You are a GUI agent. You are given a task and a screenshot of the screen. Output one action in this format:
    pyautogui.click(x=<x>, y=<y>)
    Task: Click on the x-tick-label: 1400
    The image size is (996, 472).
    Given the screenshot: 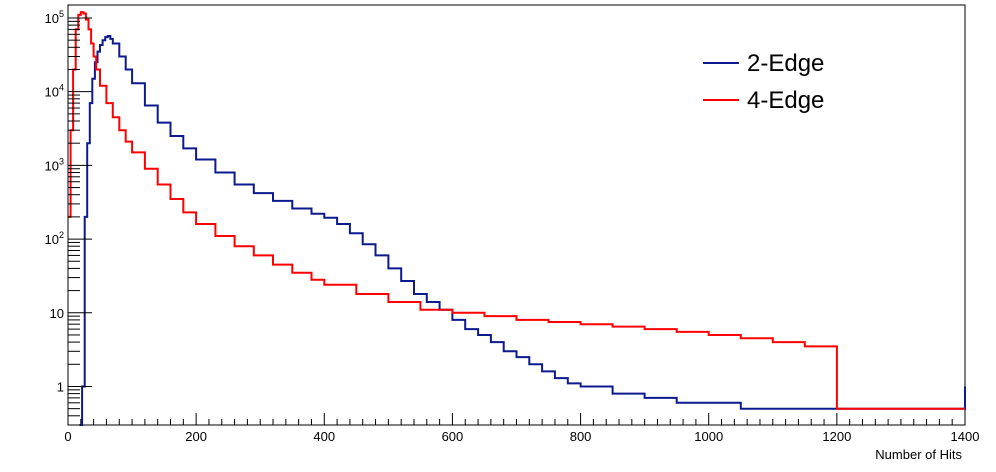 What is the action you would take?
    pyautogui.click(x=965, y=436)
    